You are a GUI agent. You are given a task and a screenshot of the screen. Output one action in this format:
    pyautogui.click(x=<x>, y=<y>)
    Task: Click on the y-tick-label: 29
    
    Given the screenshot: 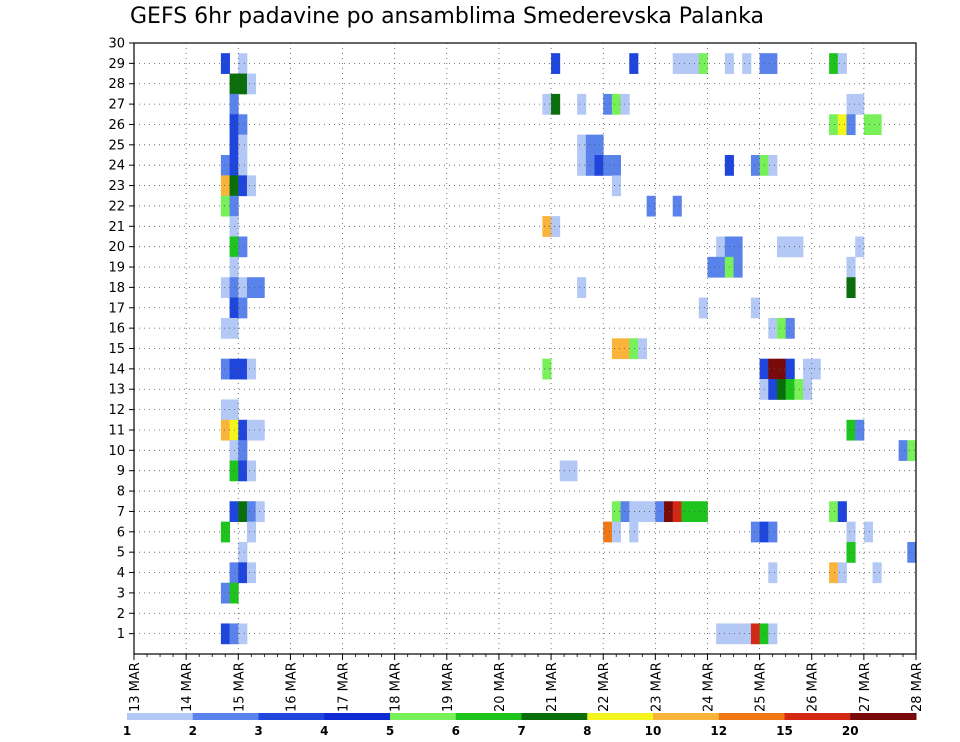 What is the action you would take?
    pyautogui.click(x=116, y=64)
    